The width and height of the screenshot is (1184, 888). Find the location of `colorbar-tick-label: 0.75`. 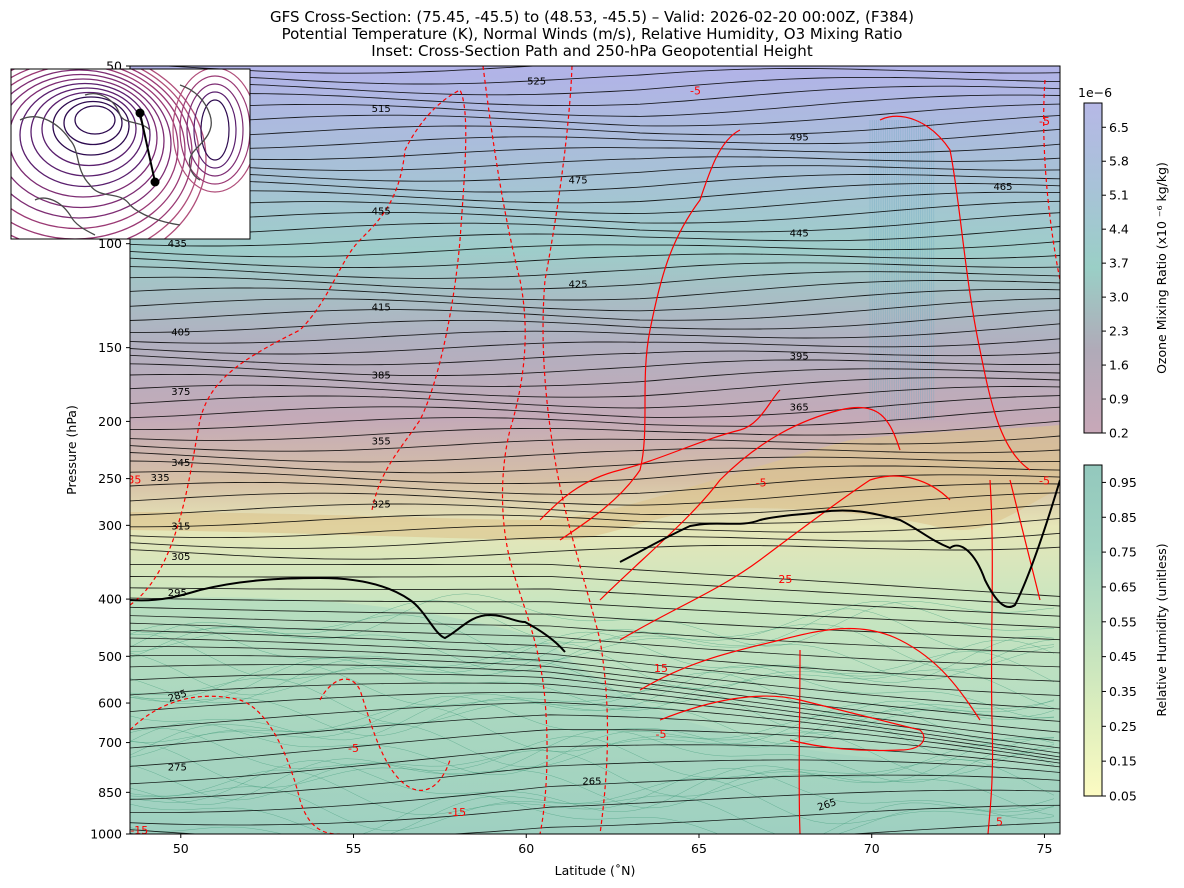

colorbar-tick-label: 0.75 is located at coordinates (1123, 552).